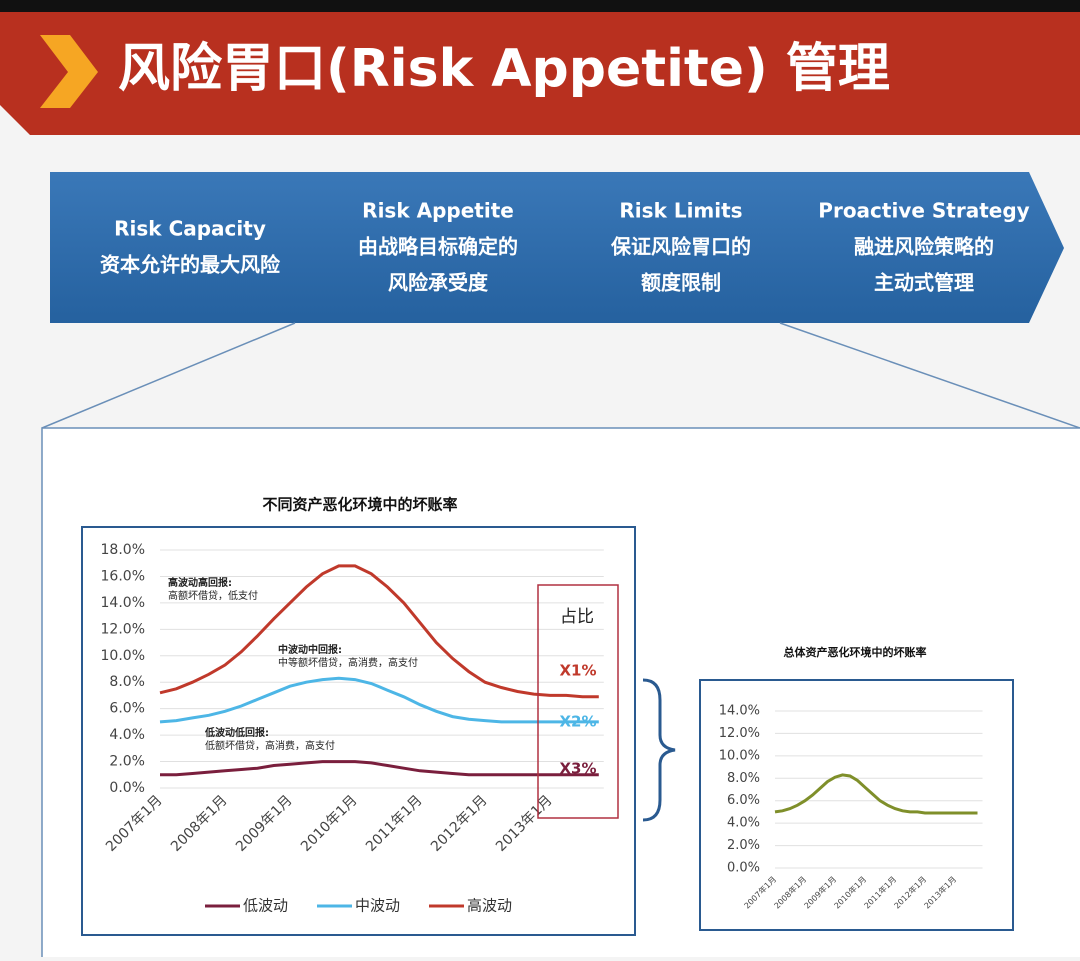 The width and height of the screenshot is (1080, 961). I want to click on brace, so click(659, 750).